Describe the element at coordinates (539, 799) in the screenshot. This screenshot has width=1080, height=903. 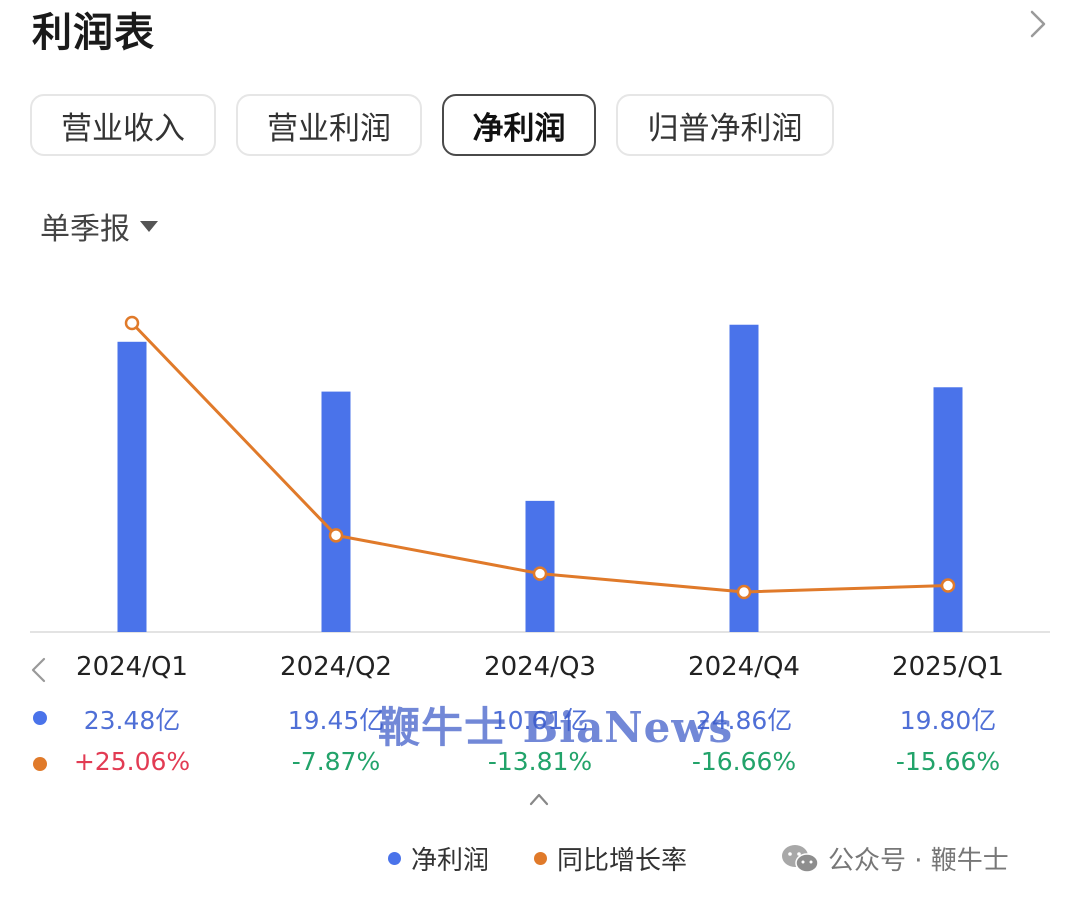
I see `chevron-up-icon` at that location.